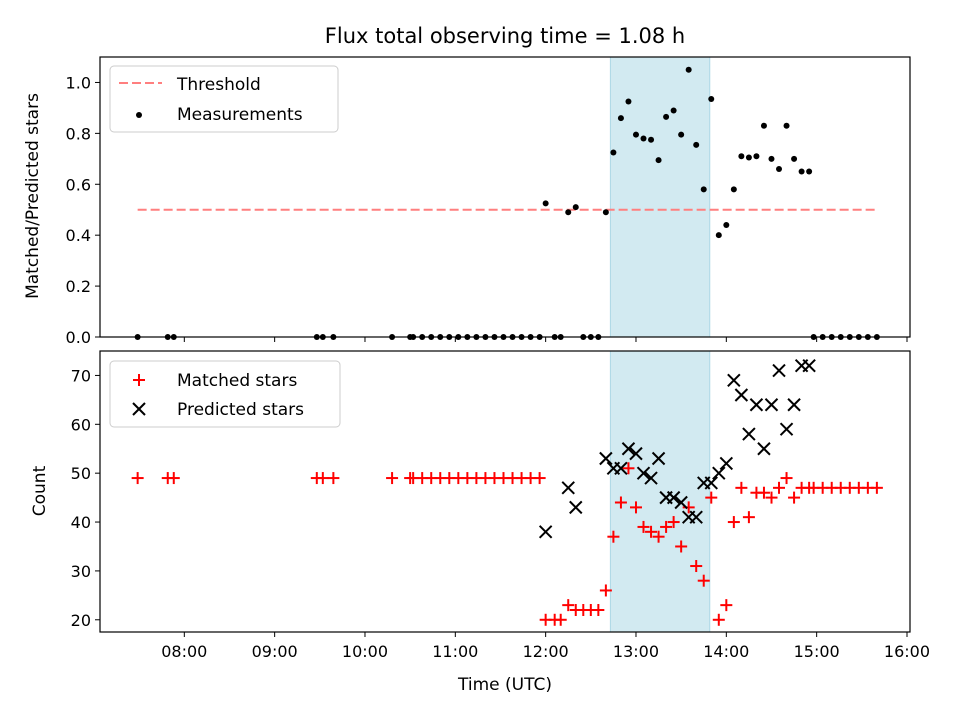 The width and height of the screenshot is (960, 720). Describe the element at coordinates (78, 235) in the screenshot. I see `top-ytick-label: 0.4` at that location.